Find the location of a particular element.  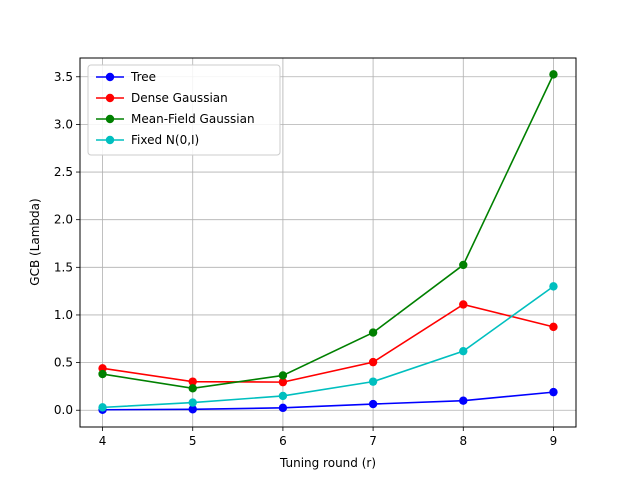

y-tick-label: 2.5 is located at coordinates (63, 172).